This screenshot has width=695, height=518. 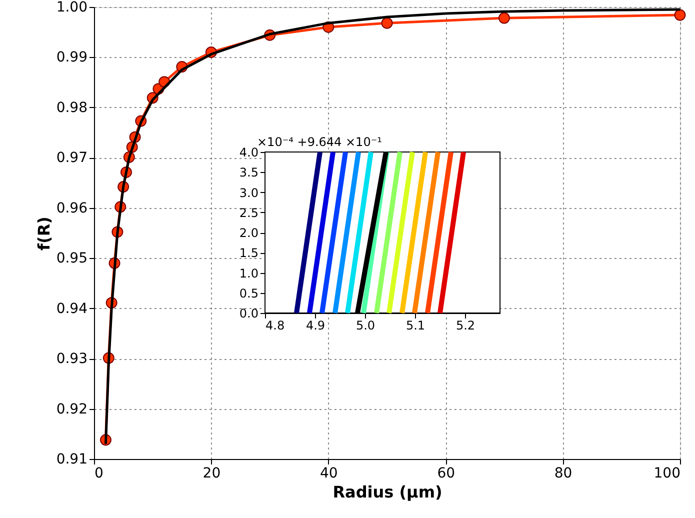 What do you see at coordinates (667, 474) in the screenshot?
I see `x-tick-label: 100` at bounding box center [667, 474].